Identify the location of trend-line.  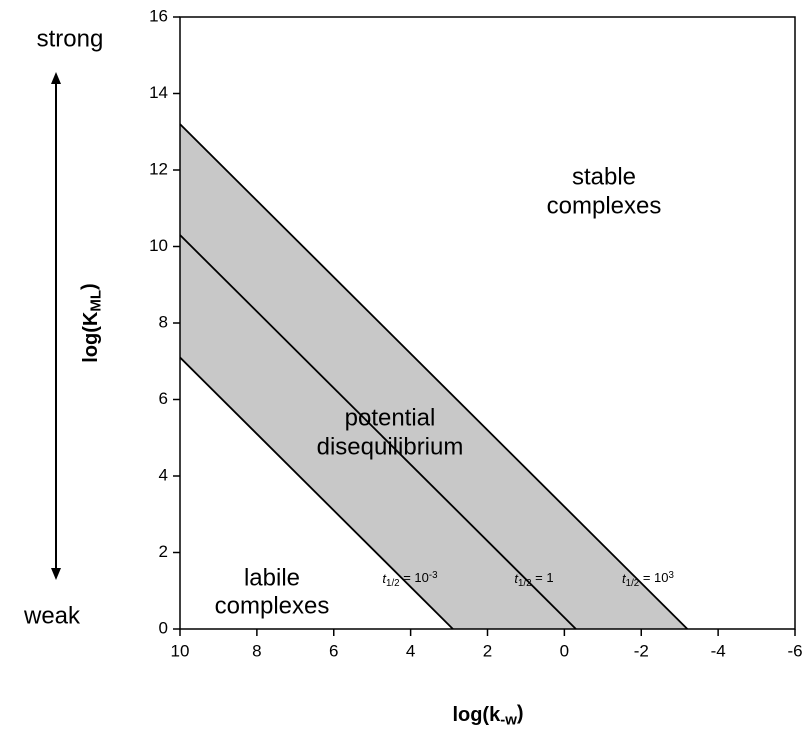
(316, 493).